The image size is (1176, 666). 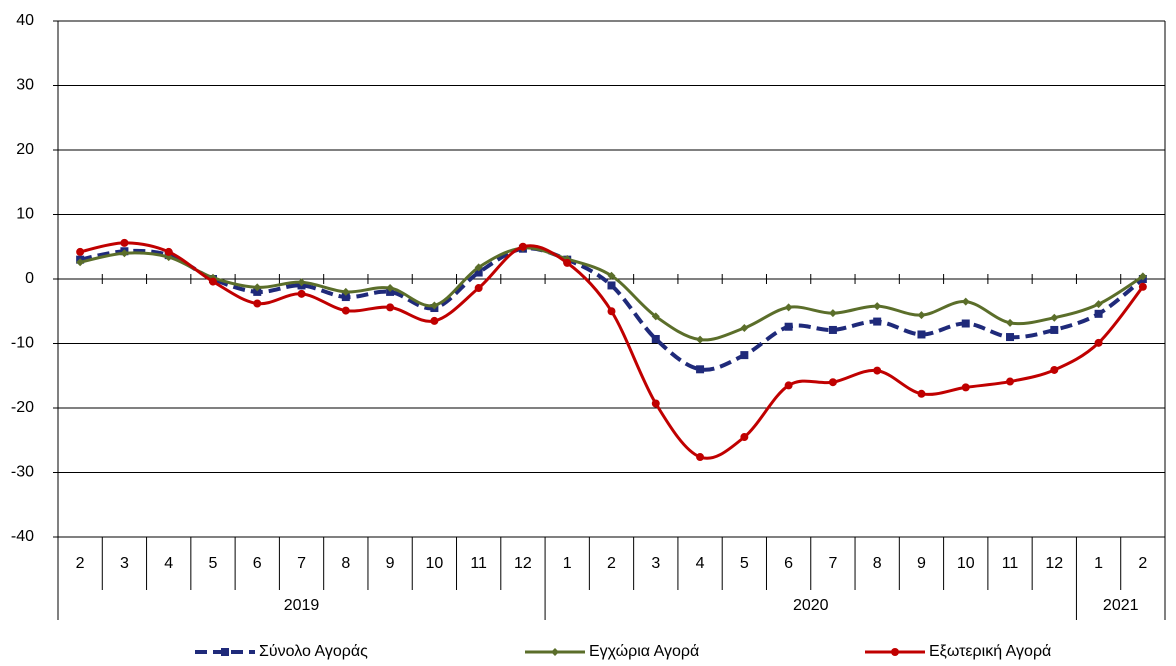 What do you see at coordinates (990, 651) in the screenshot?
I see `legend-label: Εξωτερική Αγορά` at bounding box center [990, 651].